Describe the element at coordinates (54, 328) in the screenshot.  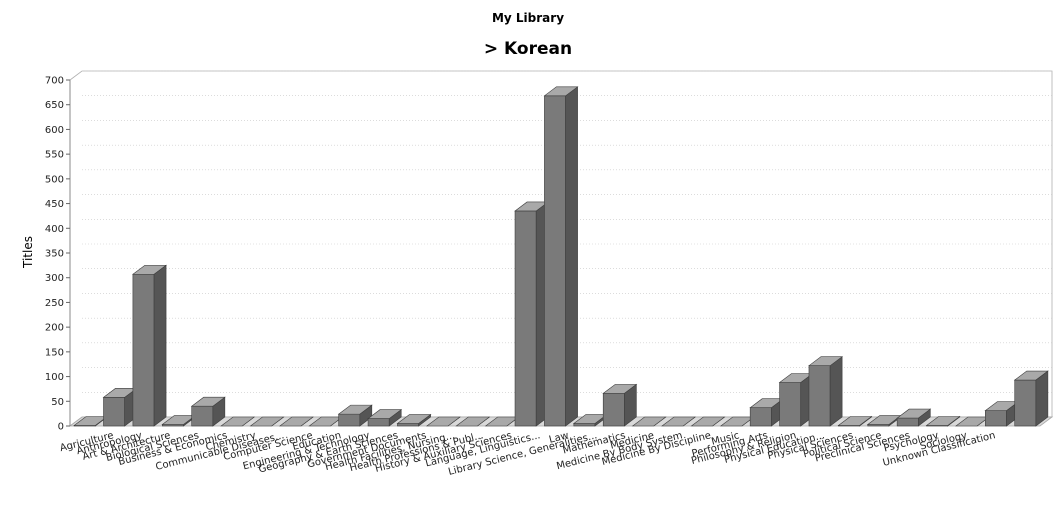
I see `y-tick-label: 200` at that location.